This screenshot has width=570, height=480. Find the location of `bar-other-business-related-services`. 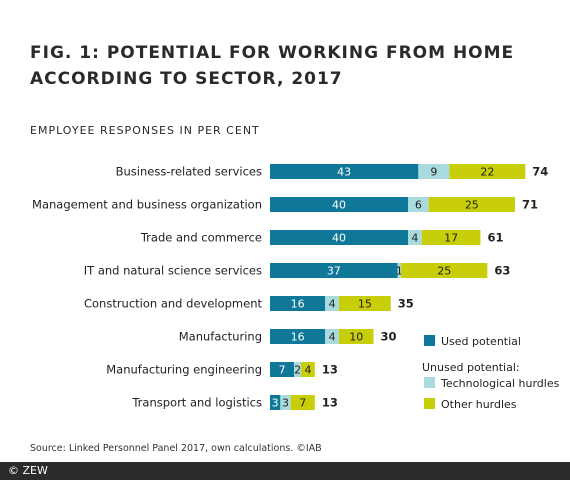

bar-other-business-related-services is located at coordinates (487, 171).